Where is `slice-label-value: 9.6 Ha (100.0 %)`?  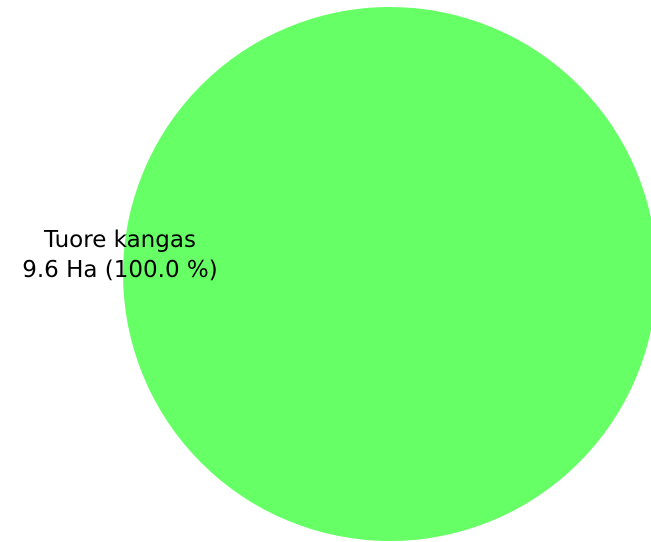
slice-label-value: 9.6 Ha (100.0 %) is located at coordinates (120, 270).